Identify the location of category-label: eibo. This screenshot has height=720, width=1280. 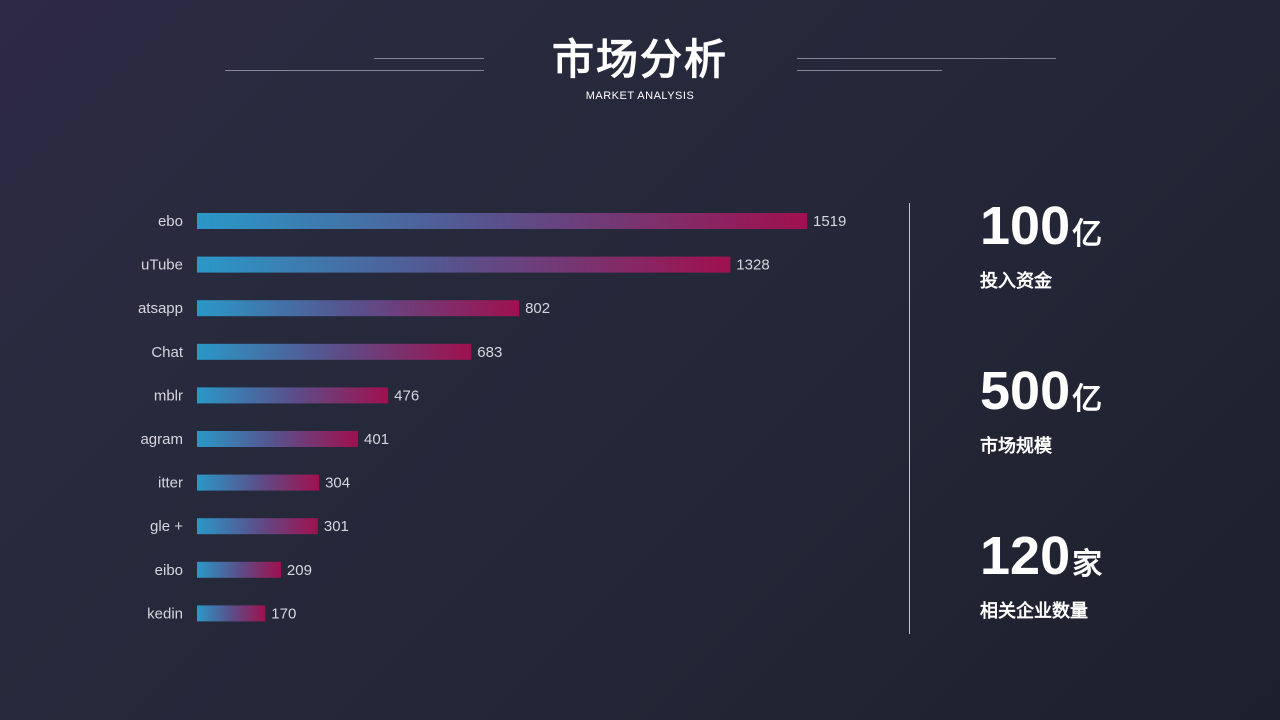
(169, 570).